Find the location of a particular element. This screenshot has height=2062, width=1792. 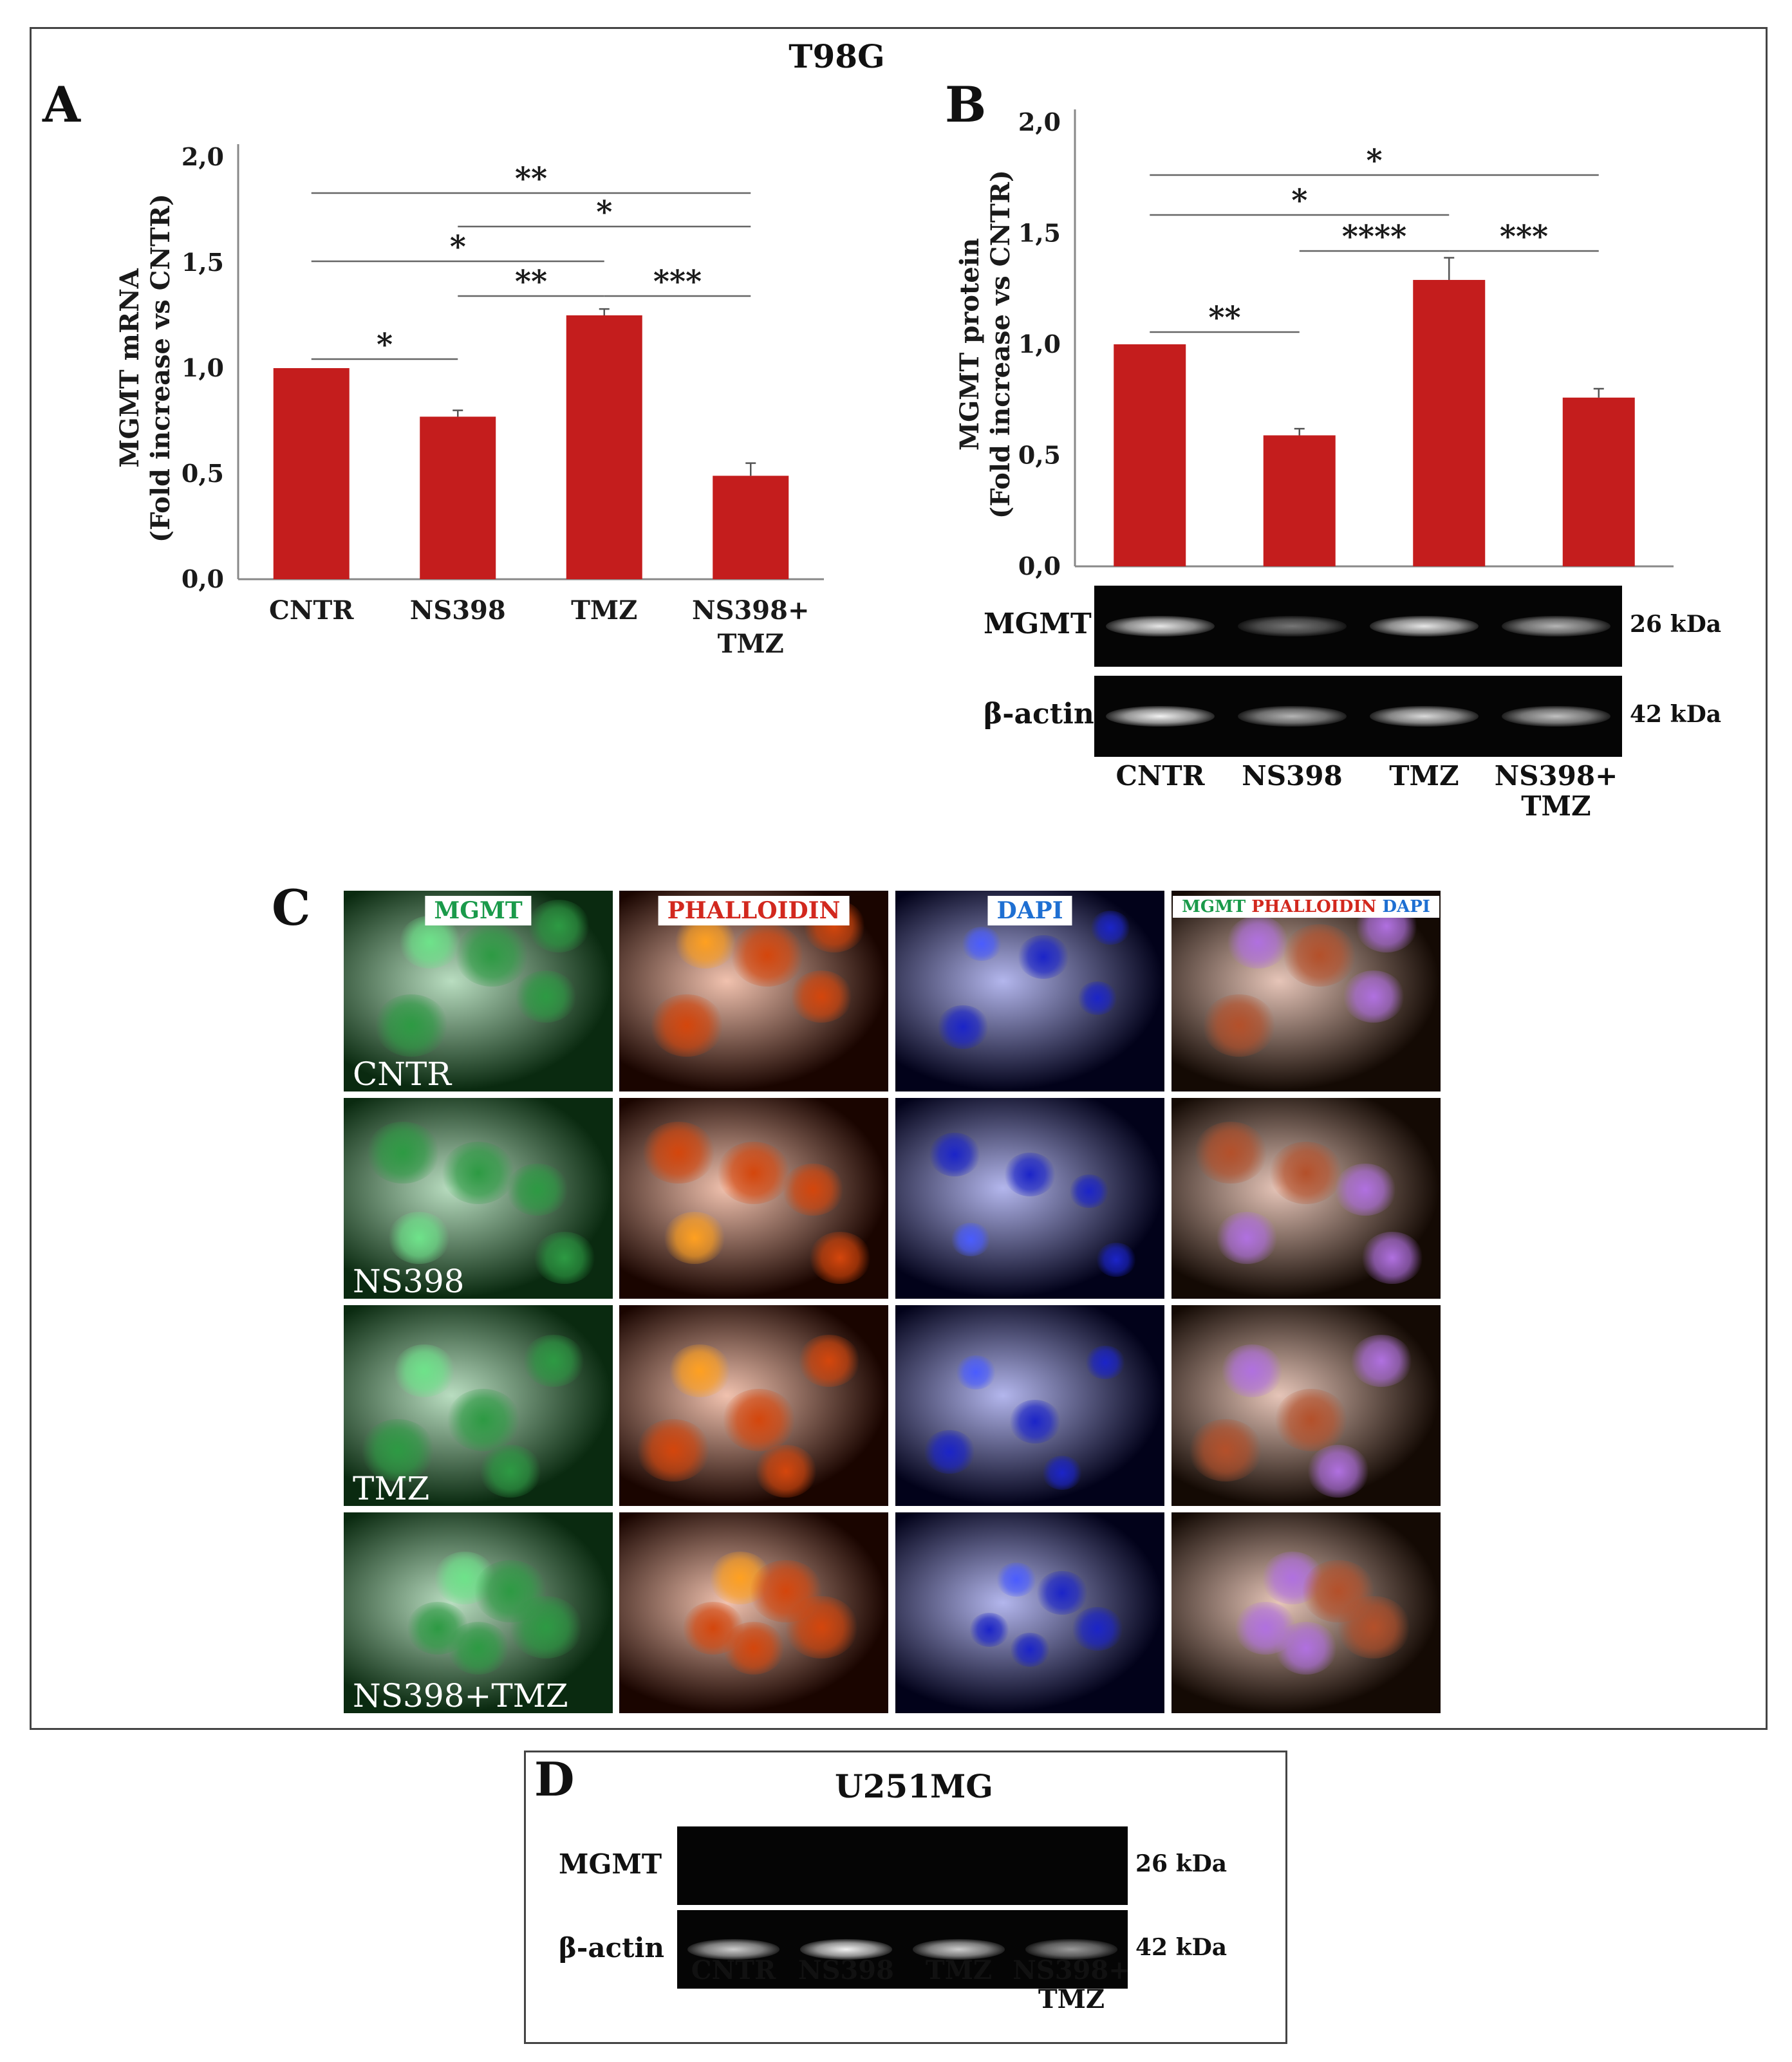

channel-tag: PHALLOIDIN is located at coordinates (754, 910).